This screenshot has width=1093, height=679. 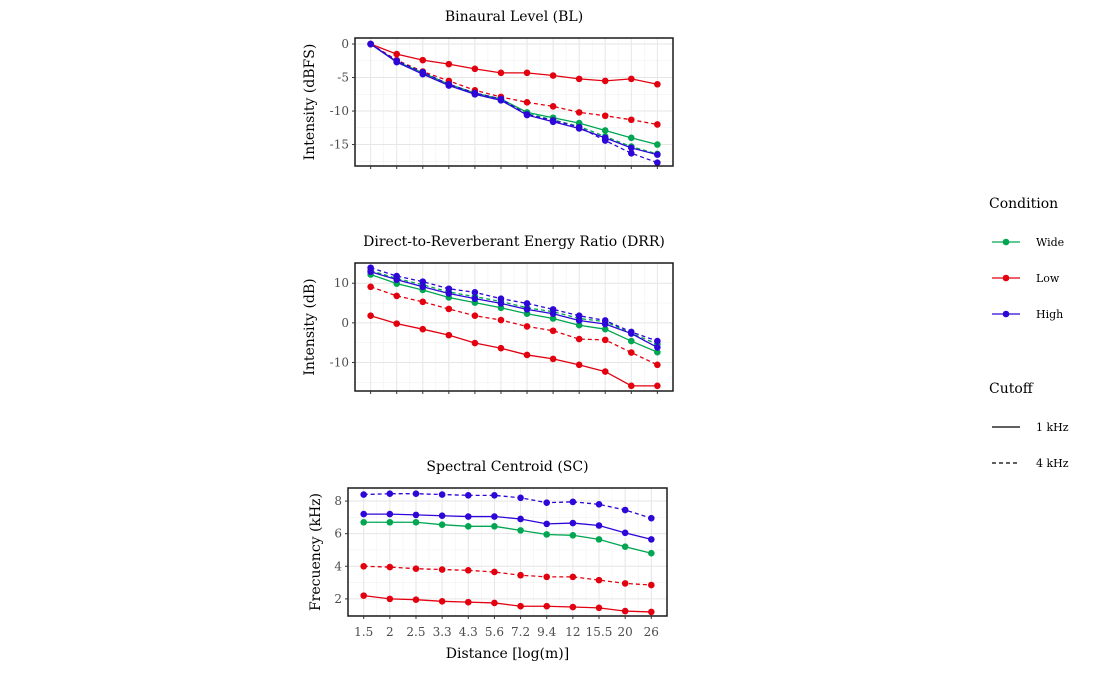 What do you see at coordinates (338, 566) in the screenshot?
I see `y-tick-label: 4` at bounding box center [338, 566].